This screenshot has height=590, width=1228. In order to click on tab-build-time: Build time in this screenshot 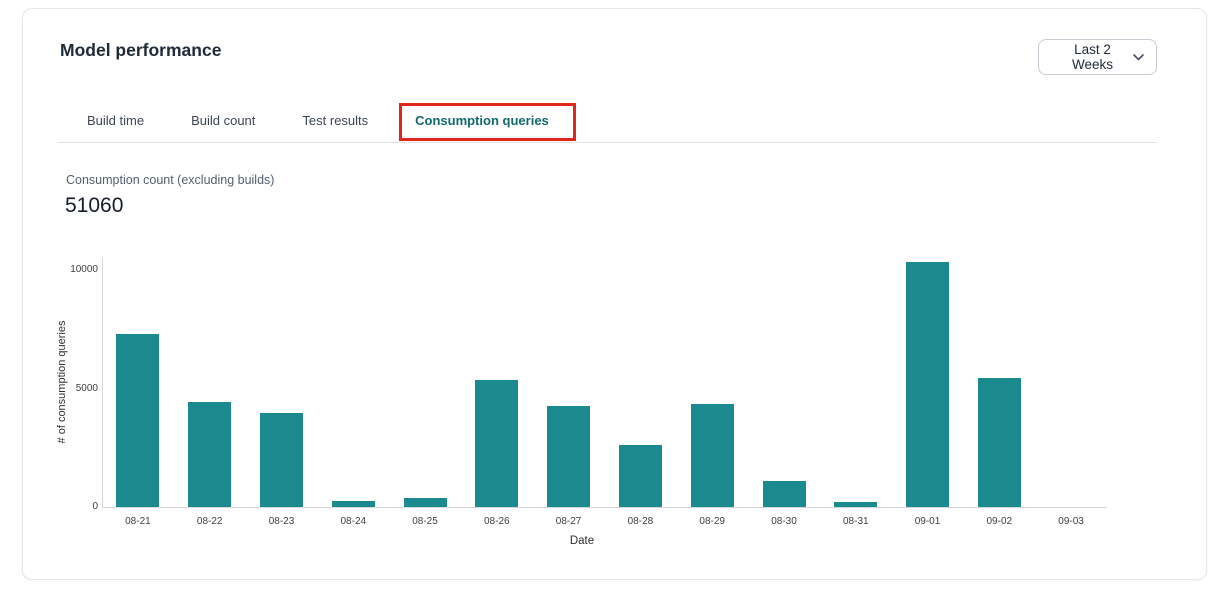, I will do `click(116, 120)`.